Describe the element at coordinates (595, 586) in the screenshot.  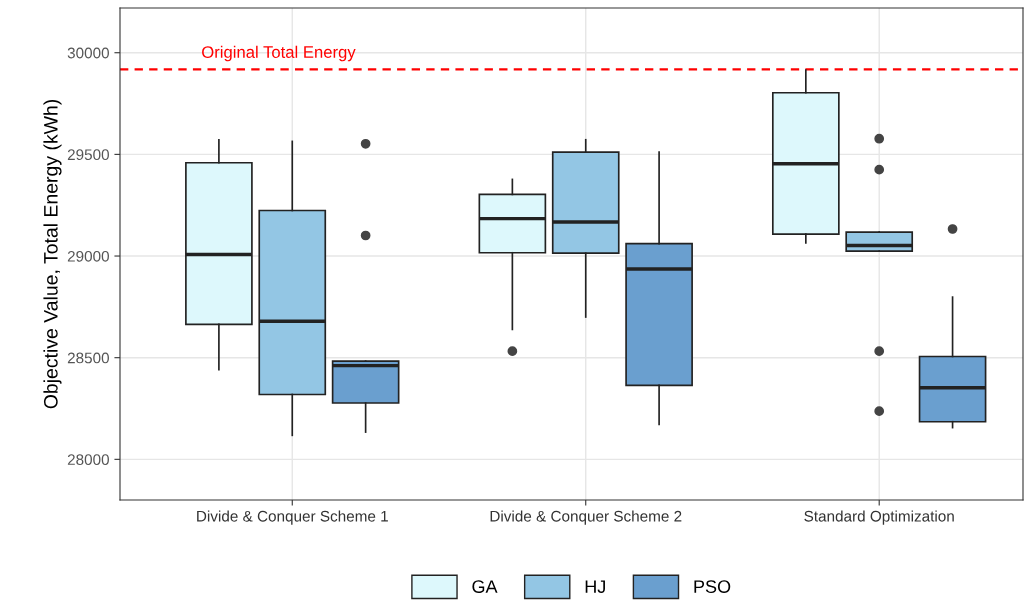
I see `legend-label: HJ` at that location.